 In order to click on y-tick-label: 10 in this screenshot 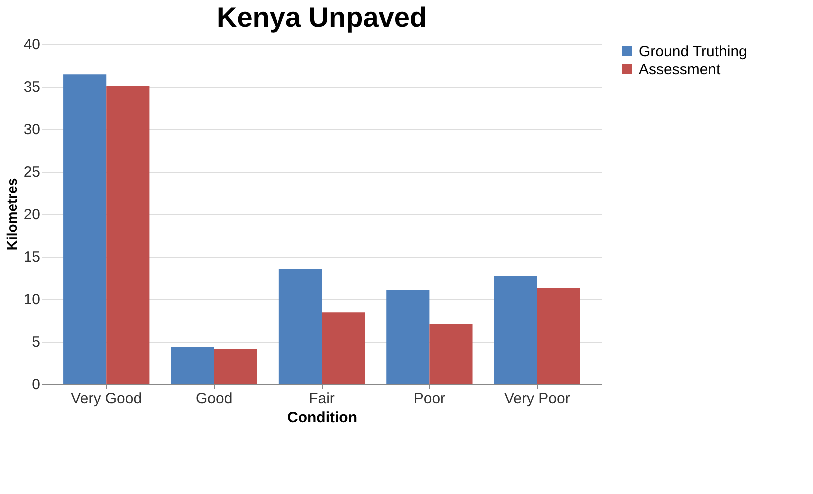, I will do `click(32, 300)`.